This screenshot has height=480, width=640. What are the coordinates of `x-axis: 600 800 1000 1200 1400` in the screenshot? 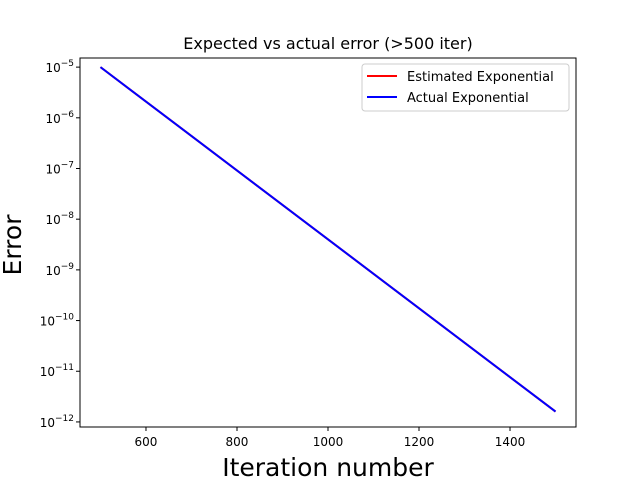 It's located at (330, 438).